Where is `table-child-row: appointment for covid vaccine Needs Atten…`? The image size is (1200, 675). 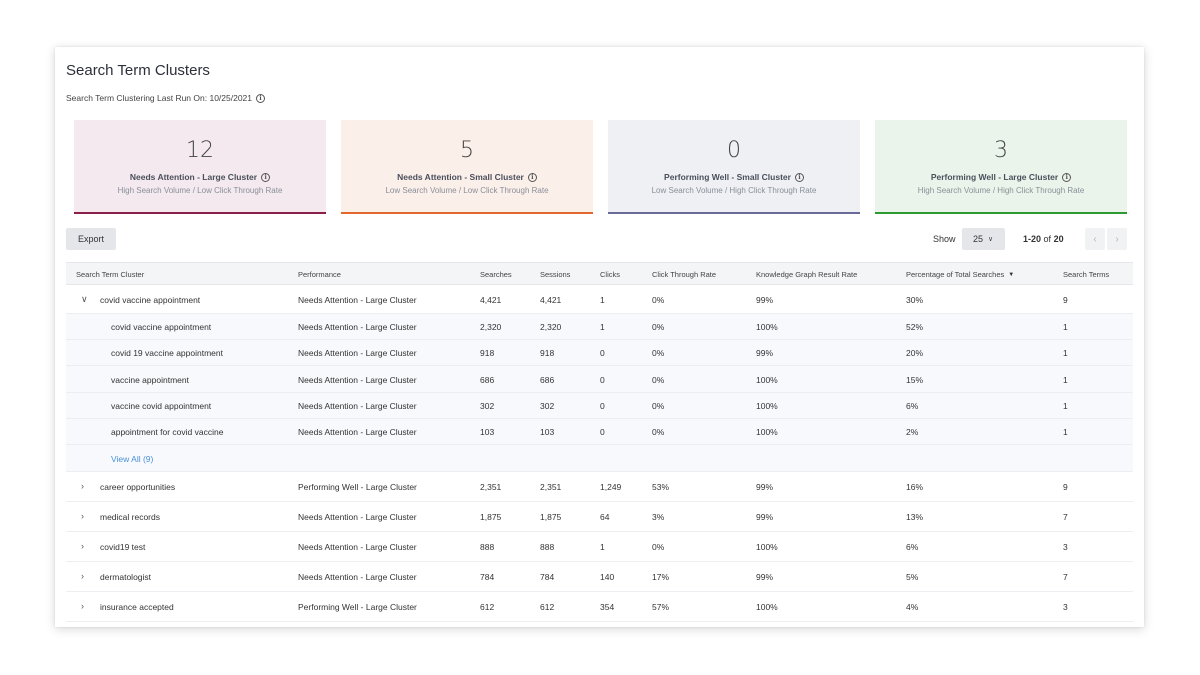
table-child-row: appointment for covid vaccine Needs Atten… is located at coordinates (599, 432).